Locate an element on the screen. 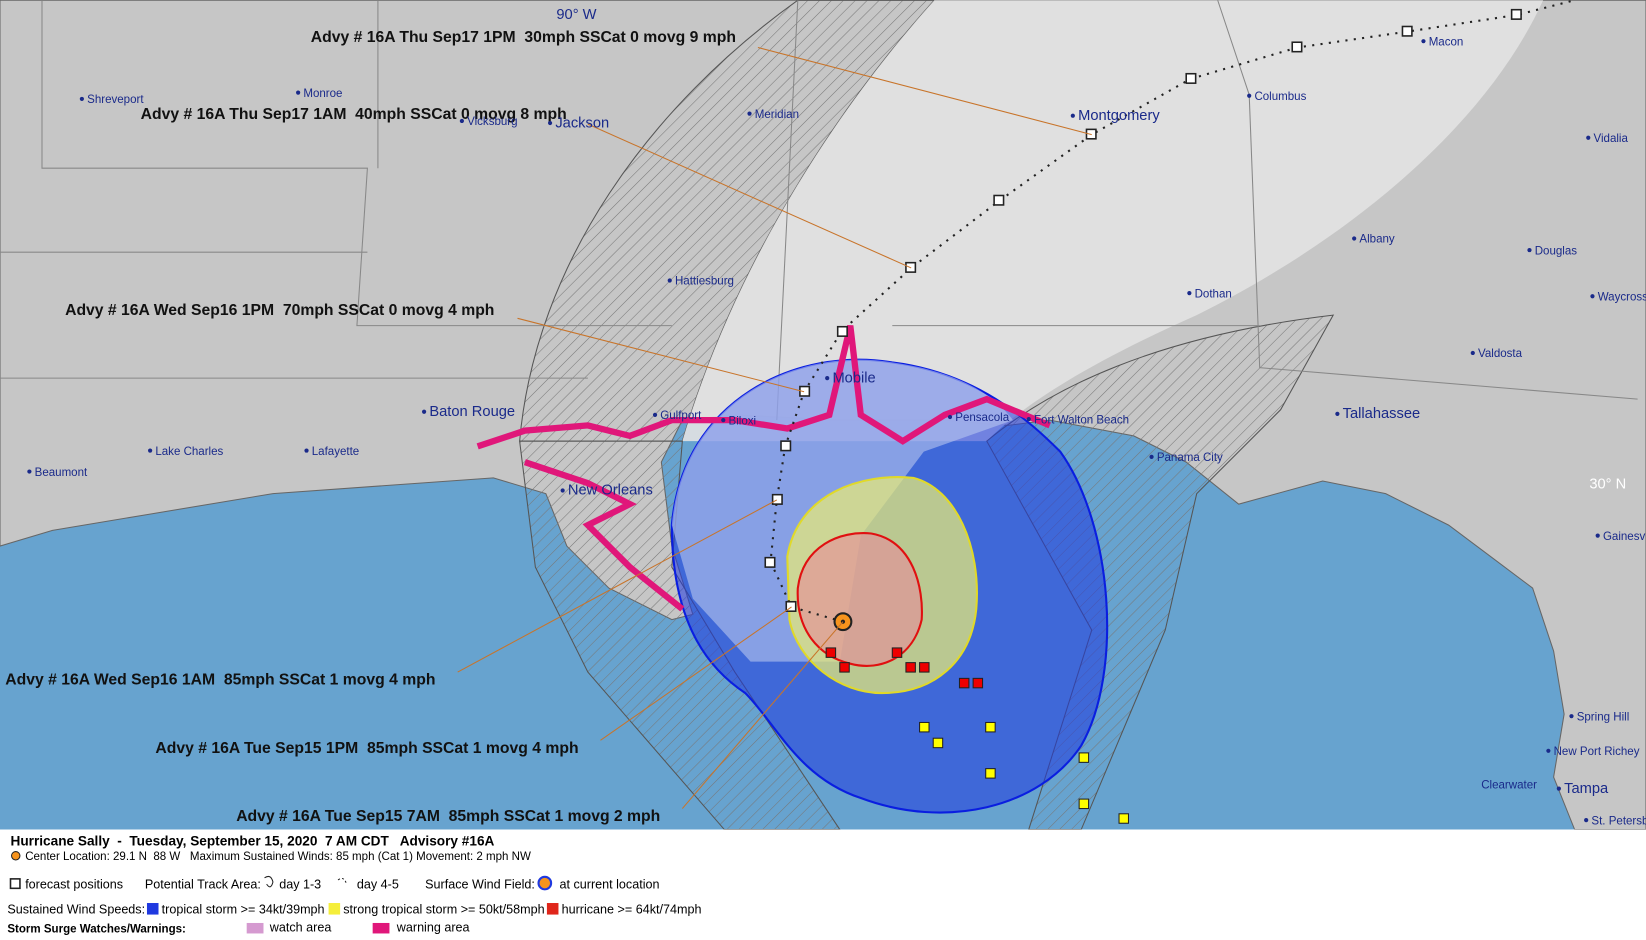 This screenshot has width=1646, height=940. ts-swatch is located at coordinates (152, 909).